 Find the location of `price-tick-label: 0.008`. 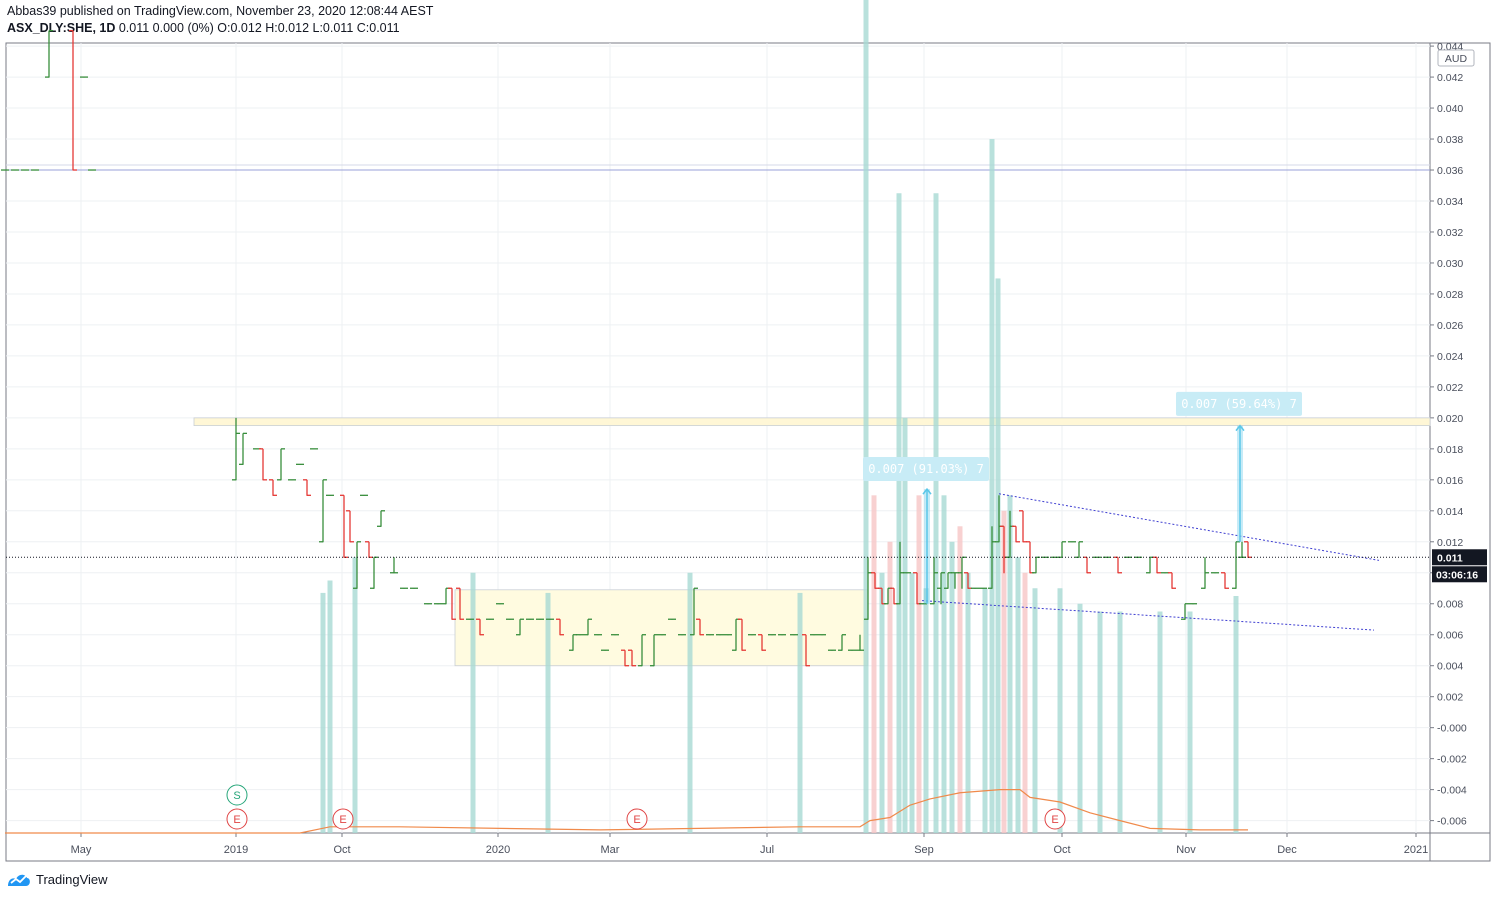

price-tick-label: 0.008 is located at coordinates (1450, 605).